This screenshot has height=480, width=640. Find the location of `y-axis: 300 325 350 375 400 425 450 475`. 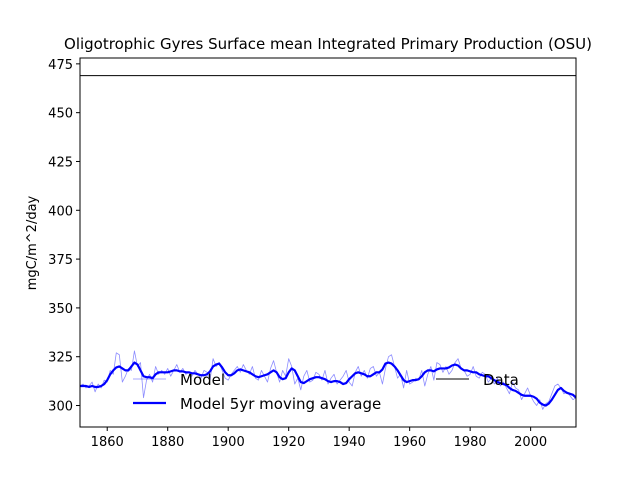

y-axis: 300 325 350 375 400 425 450 475 is located at coordinates (64, 236).